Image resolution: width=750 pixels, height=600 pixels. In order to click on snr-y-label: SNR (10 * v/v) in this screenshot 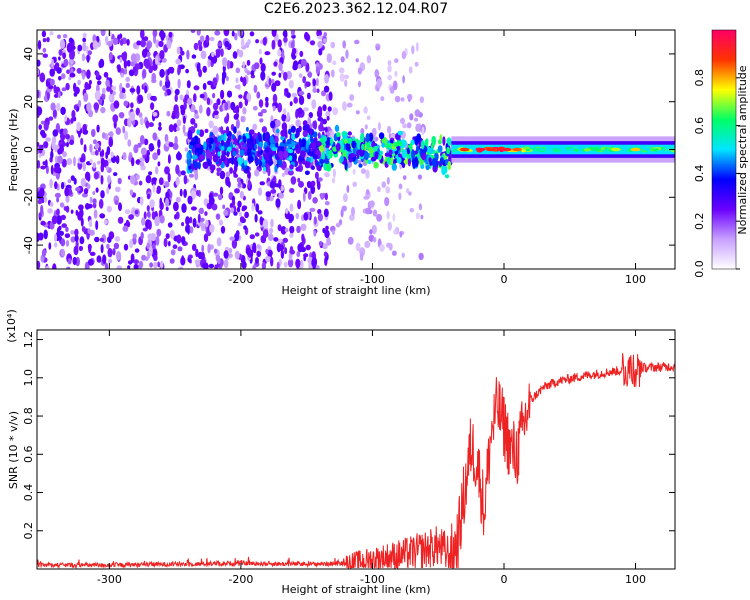, I will do `click(13, 450)`.